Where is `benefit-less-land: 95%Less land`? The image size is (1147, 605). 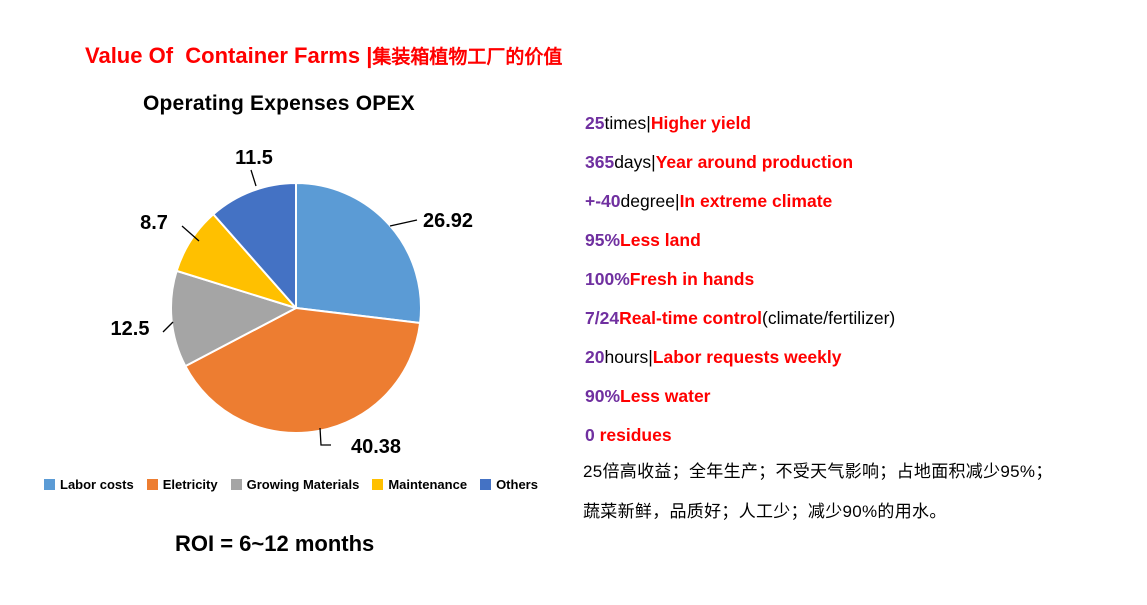
benefit-less-land: 95%Less land is located at coordinates (643, 240).